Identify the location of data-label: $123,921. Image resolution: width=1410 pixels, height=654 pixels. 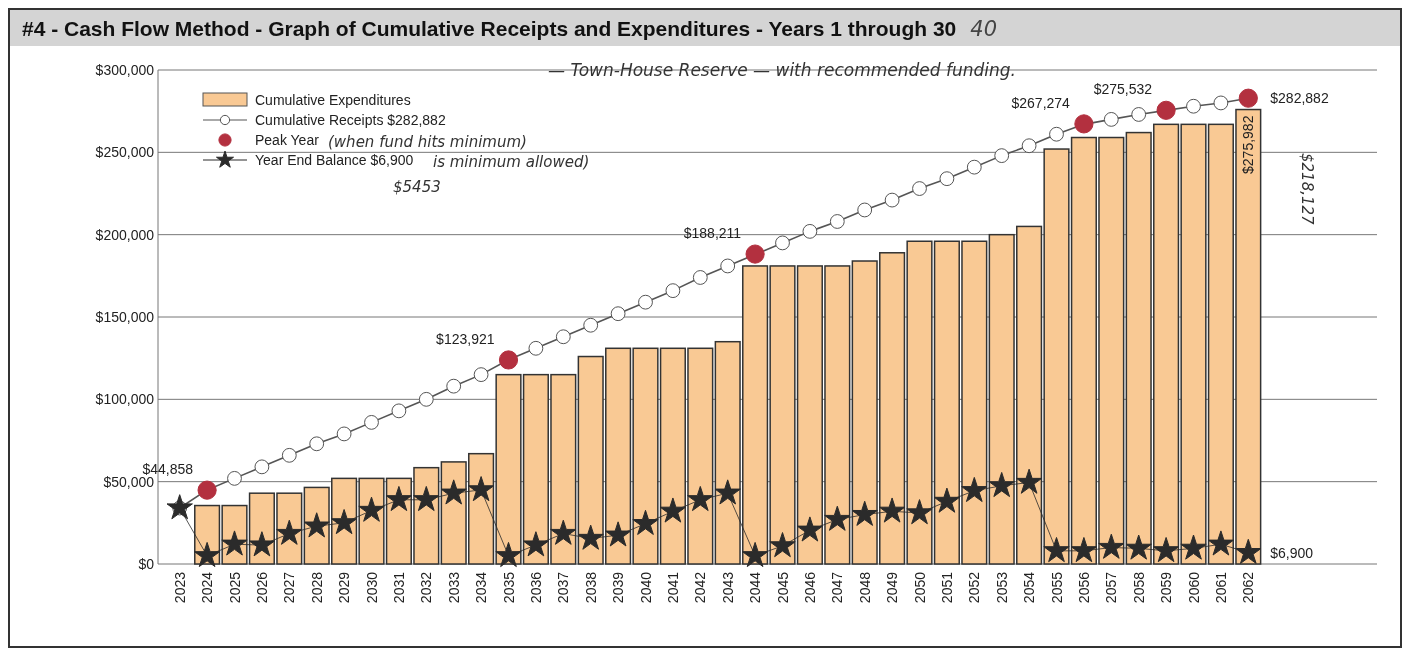
(465, 338).